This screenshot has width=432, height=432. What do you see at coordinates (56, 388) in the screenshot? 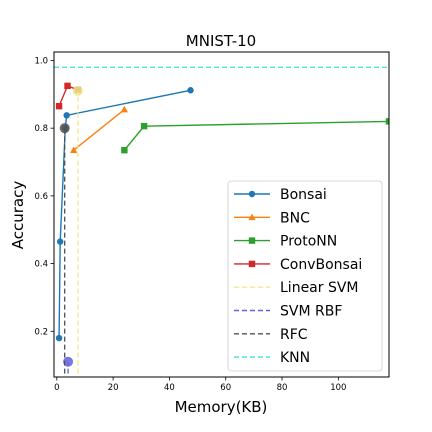
I see `x-tick-label: 0` at bounding box center [56, 388].